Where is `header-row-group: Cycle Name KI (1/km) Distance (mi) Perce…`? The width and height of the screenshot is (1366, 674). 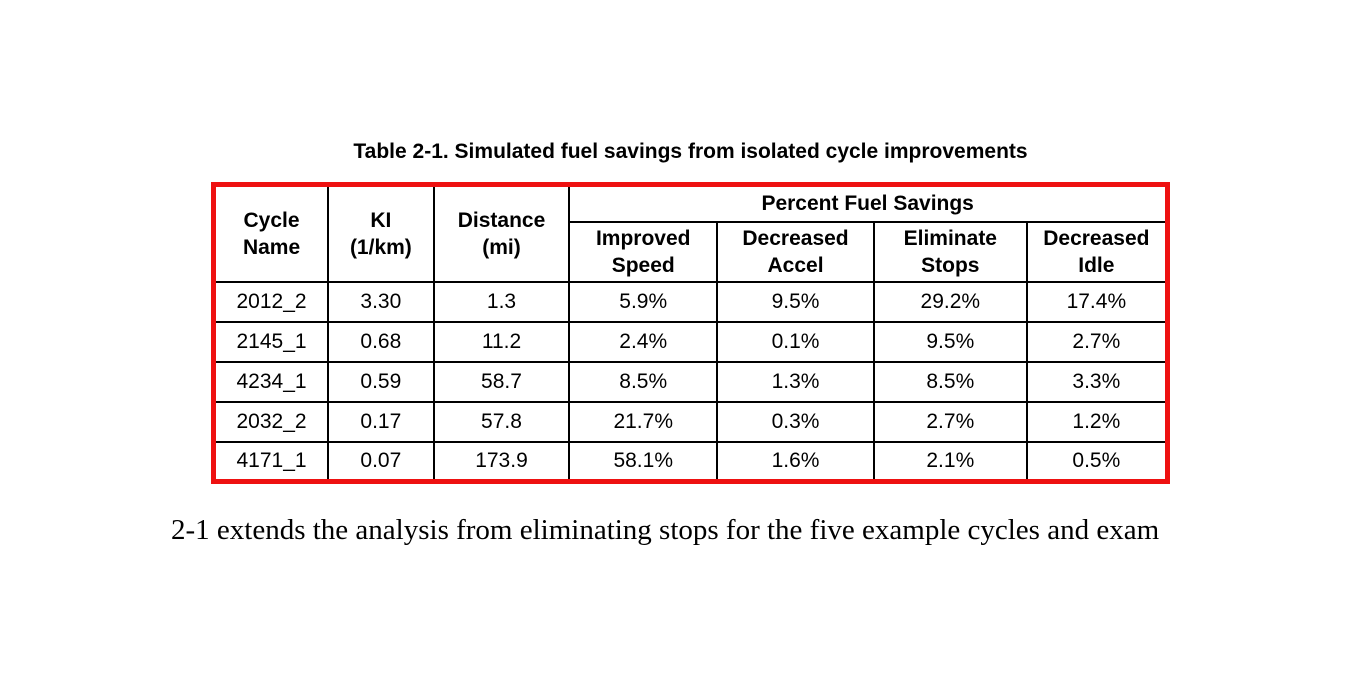
header-row-group: Cycle Name KI (1/km) Distance (mi) Perce… is located at coordinates (690, 233).